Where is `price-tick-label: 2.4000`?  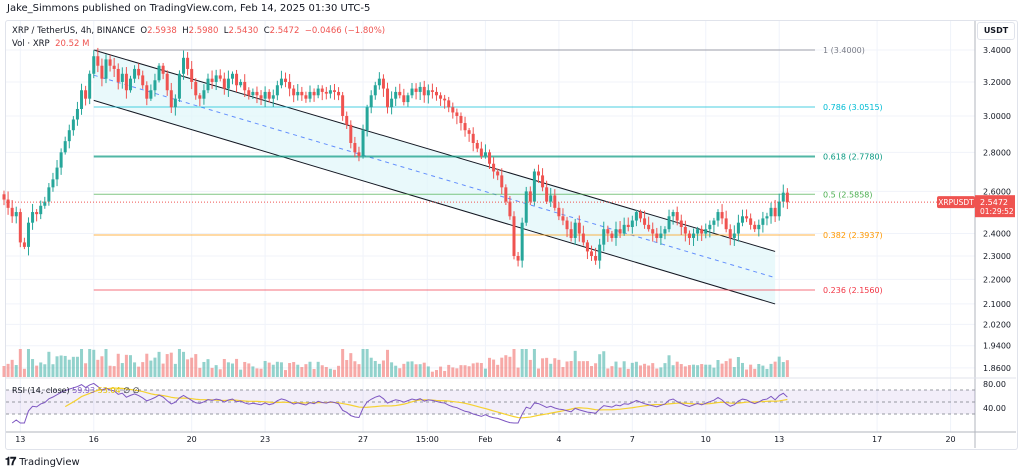
price-tick-label: 2.4000 is located at coordinates (997, 234).